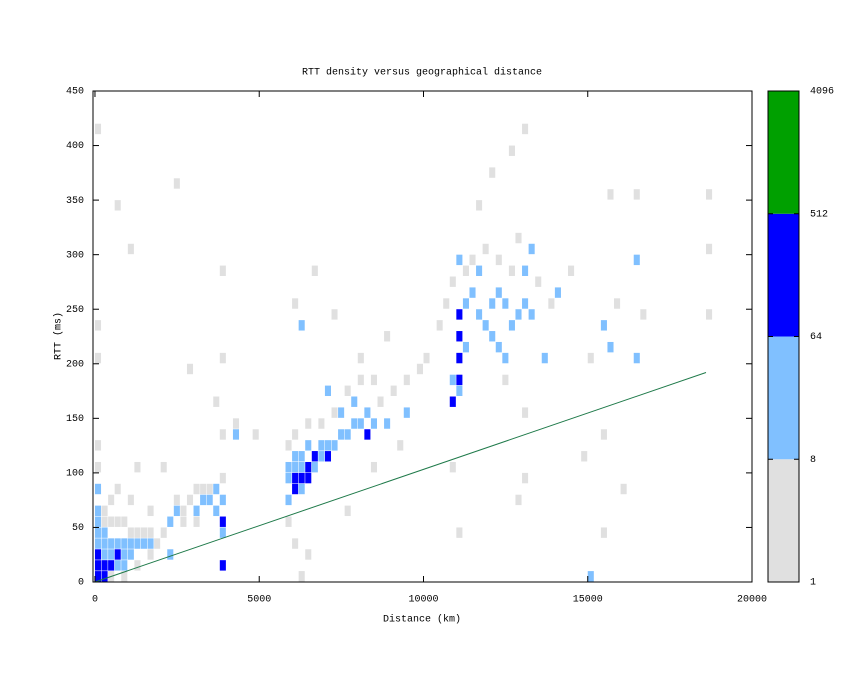 Image resolution: width=845 pixels, height=673 pixels. What do you see at coordinates (75, 419) in the screenshot?
I see `y-tick-label: 150` at bounding box center [75, 419].